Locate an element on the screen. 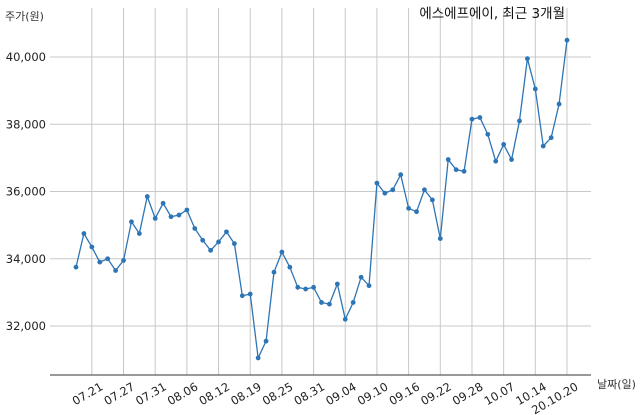 This screenshot has width=640, height=415. x-tick-label: 08.25 is located at coordinates (278, 393).